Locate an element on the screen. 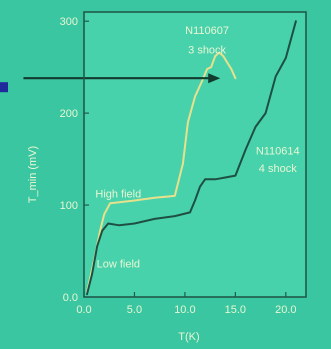 The height and width of the screenshot is (349, 331). y-tick-label-0: 0.0 is located at coordinates (70, 298).